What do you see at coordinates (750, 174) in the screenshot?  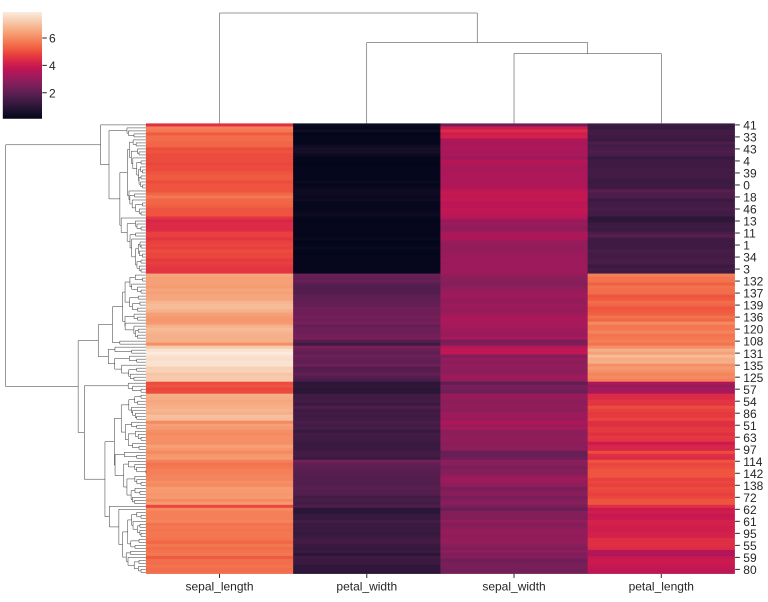 I see `svg-text: 39` at bounding box center [750, 174].